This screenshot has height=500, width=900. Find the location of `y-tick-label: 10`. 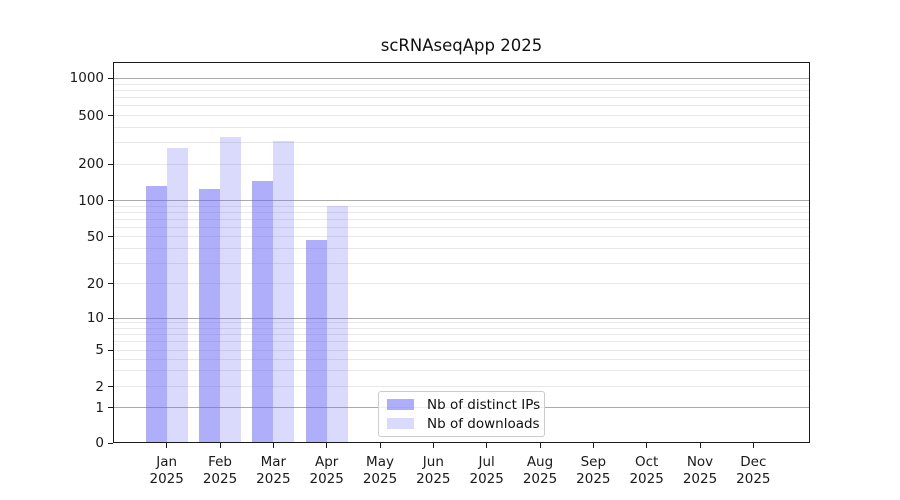

y-tick-label: 10 is located at coordinates (95, 318).